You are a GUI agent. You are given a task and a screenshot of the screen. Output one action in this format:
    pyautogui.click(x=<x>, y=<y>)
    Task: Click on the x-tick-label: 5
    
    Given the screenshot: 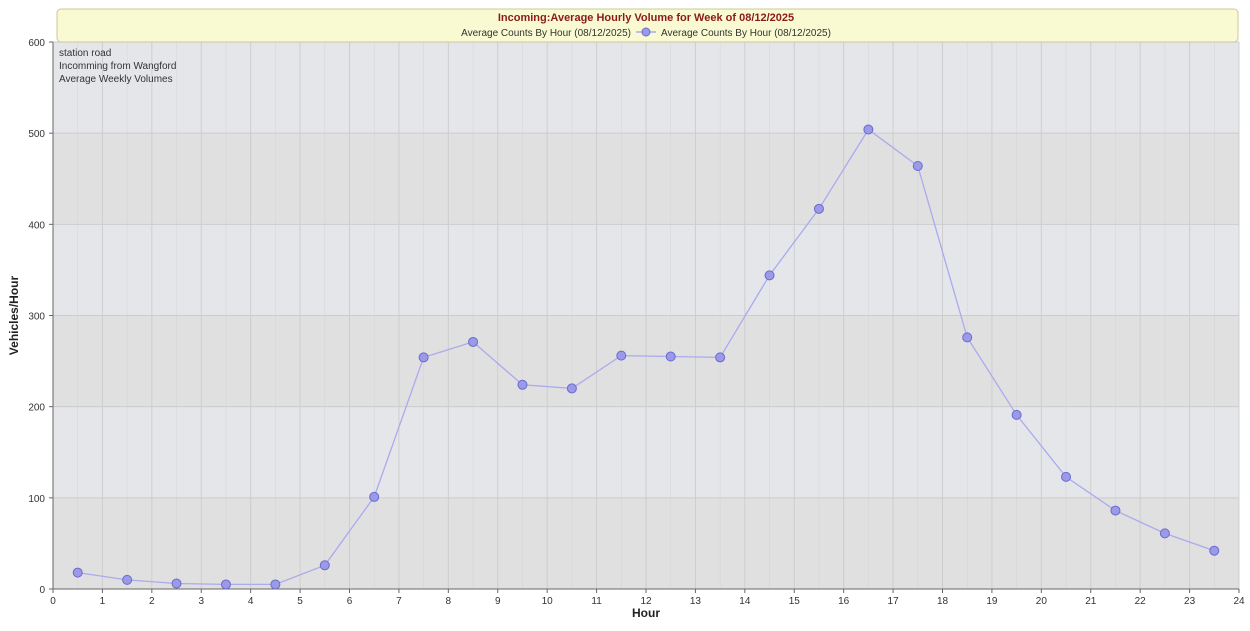 What is the action you would take?
    pyautogui.click(x=300, y=601)
    